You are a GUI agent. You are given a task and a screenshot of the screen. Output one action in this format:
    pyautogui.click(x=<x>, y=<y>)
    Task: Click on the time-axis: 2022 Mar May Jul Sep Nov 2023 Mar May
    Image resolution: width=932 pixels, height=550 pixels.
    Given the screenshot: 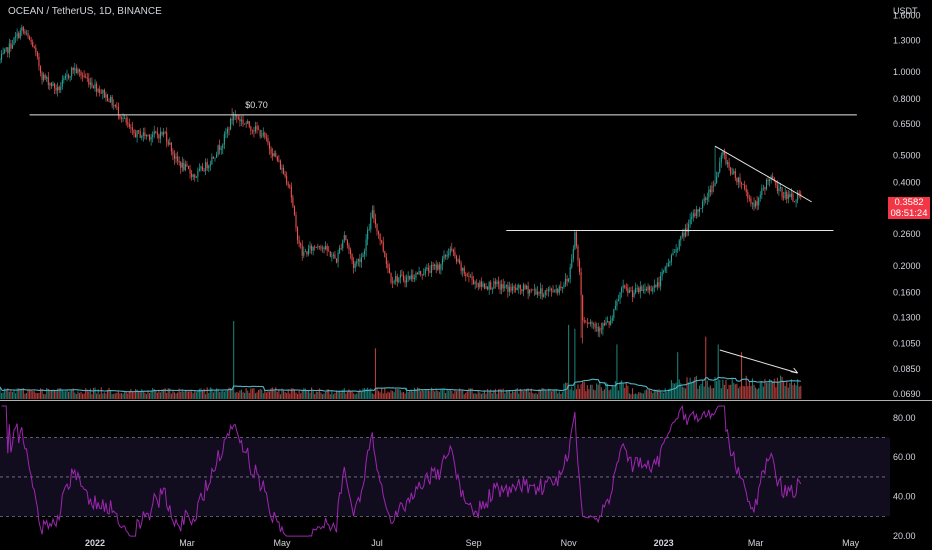 What is the action you would take?
    pyautogui.click(x=472, y=543)
    